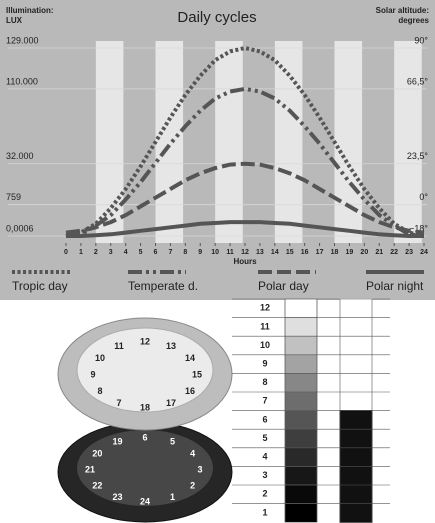  I want to click on x-tick-label: 11, so click(230, 252).